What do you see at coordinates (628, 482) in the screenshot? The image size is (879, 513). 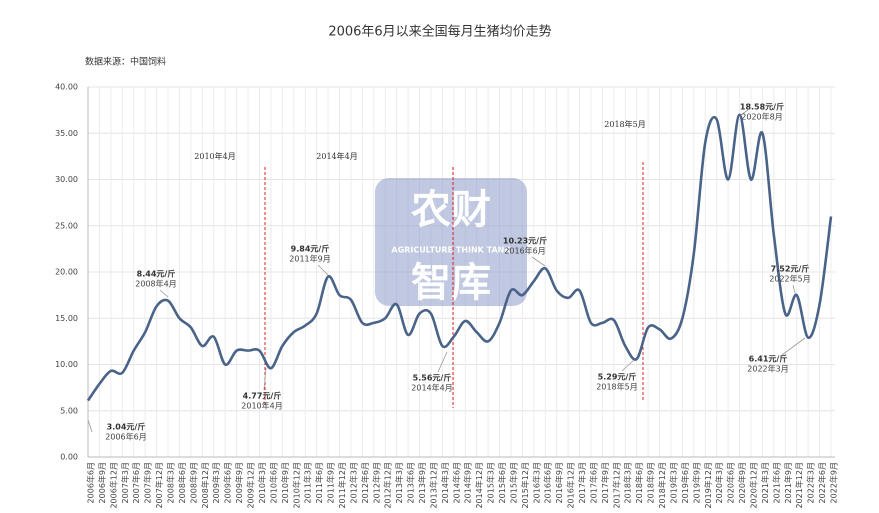 I see `x-tick-label: 2018年3月` at bounding box center [628, 482].